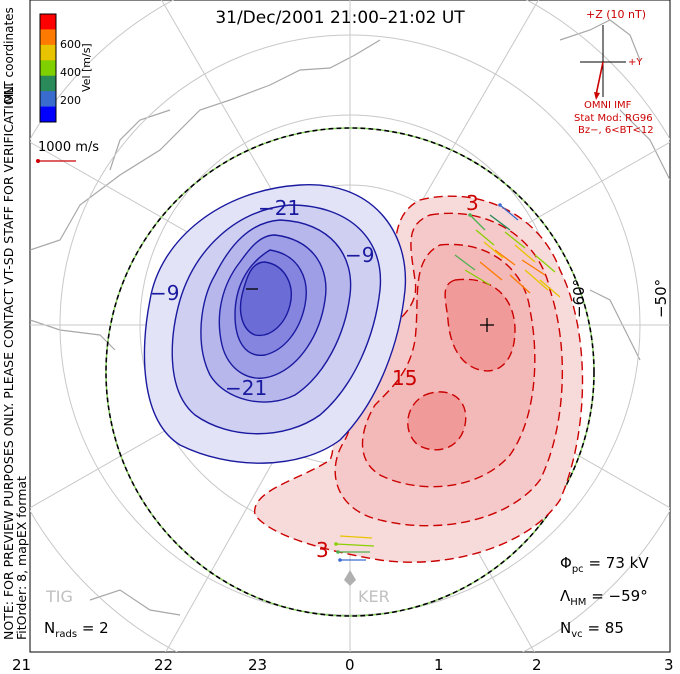  I want to click on stat-model: Stat Mod: RG96, so click(613, 118).